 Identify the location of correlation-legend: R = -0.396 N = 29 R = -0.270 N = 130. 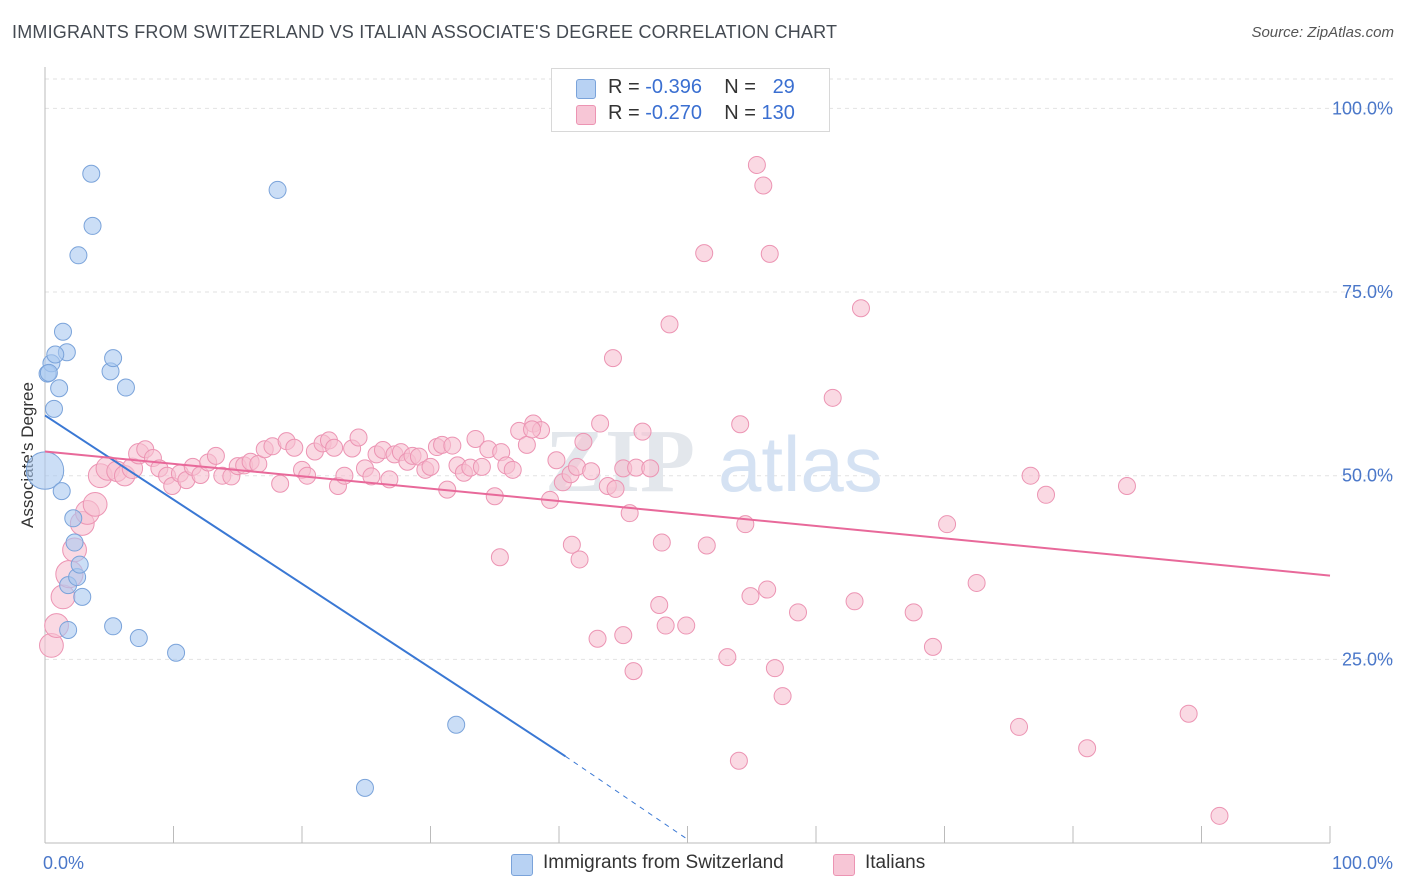
(690, 100).